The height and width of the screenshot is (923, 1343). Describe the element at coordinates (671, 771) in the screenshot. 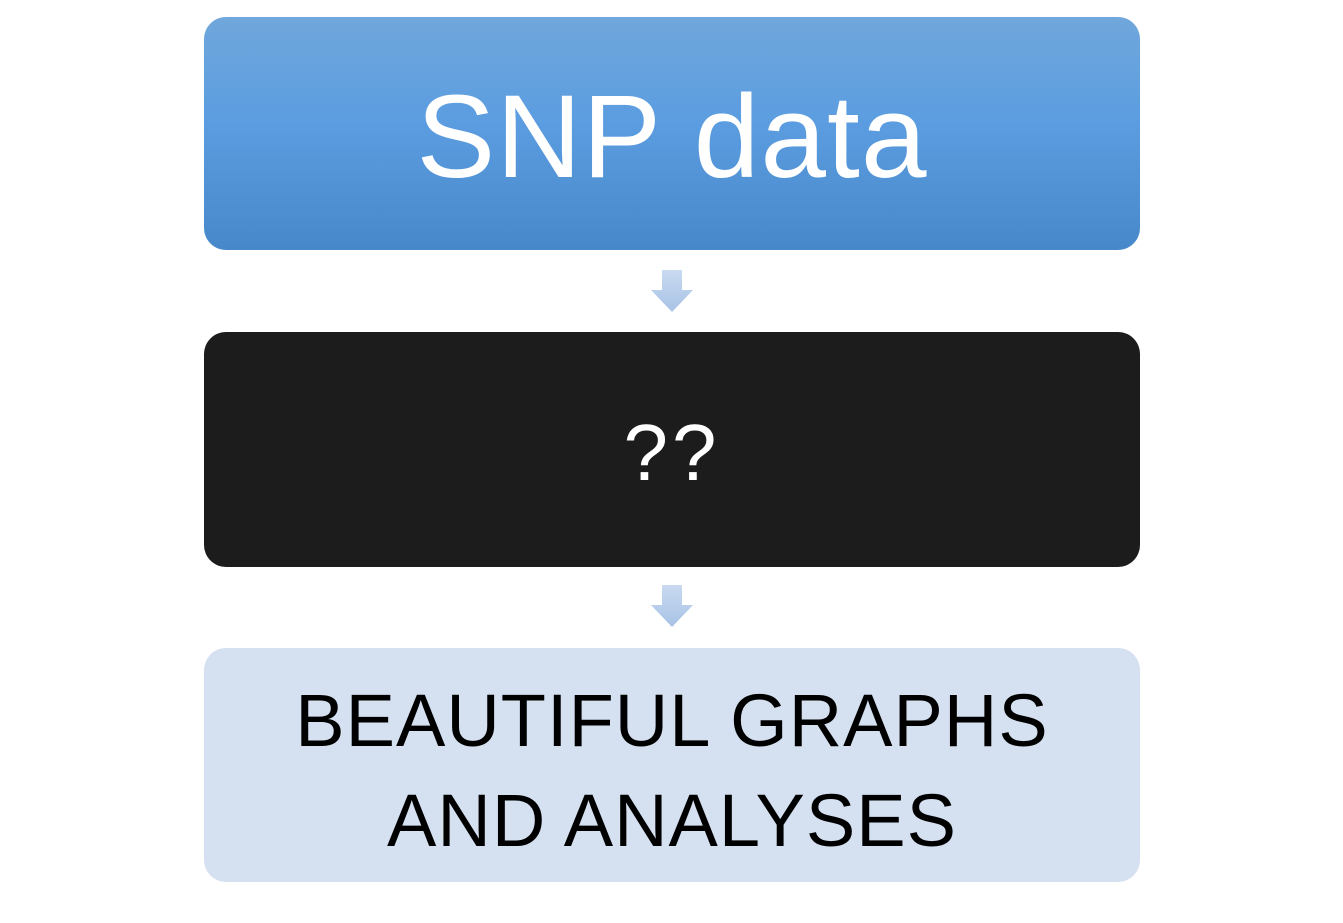

I see `step-graphs-label: BEAUTIFUL GRAPHS AND ANALYSES` at that location.